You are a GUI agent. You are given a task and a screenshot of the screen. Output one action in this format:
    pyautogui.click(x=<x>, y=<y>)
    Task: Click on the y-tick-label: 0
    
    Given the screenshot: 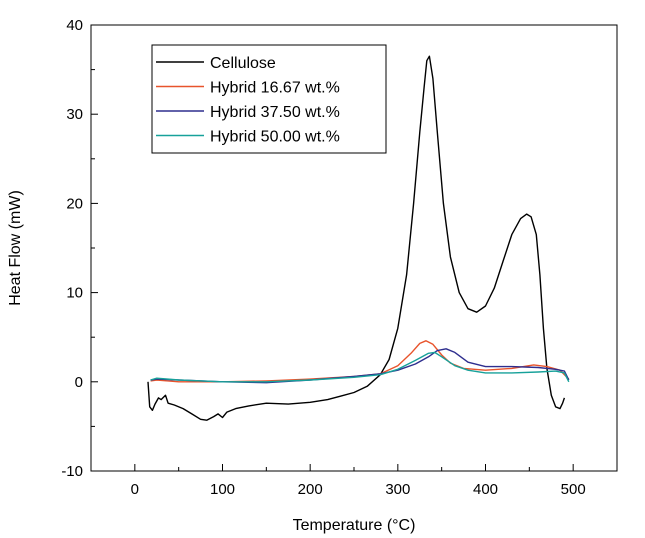 What is the action you would take?
    pyautogui.click(x=79, y=382)
    